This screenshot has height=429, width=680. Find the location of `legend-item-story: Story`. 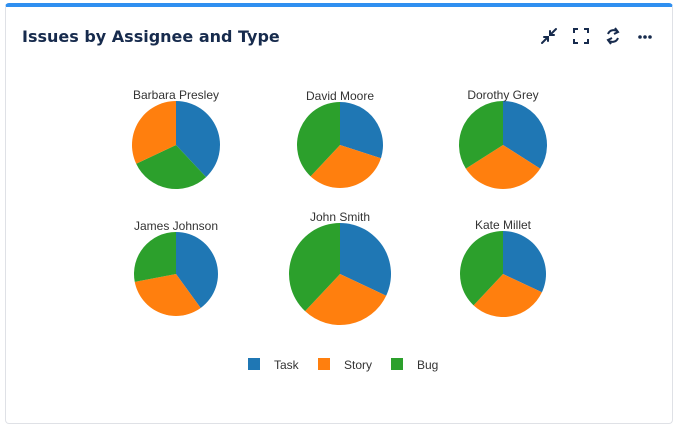

legend-item-story: Story is located at coordinates (345, 365).